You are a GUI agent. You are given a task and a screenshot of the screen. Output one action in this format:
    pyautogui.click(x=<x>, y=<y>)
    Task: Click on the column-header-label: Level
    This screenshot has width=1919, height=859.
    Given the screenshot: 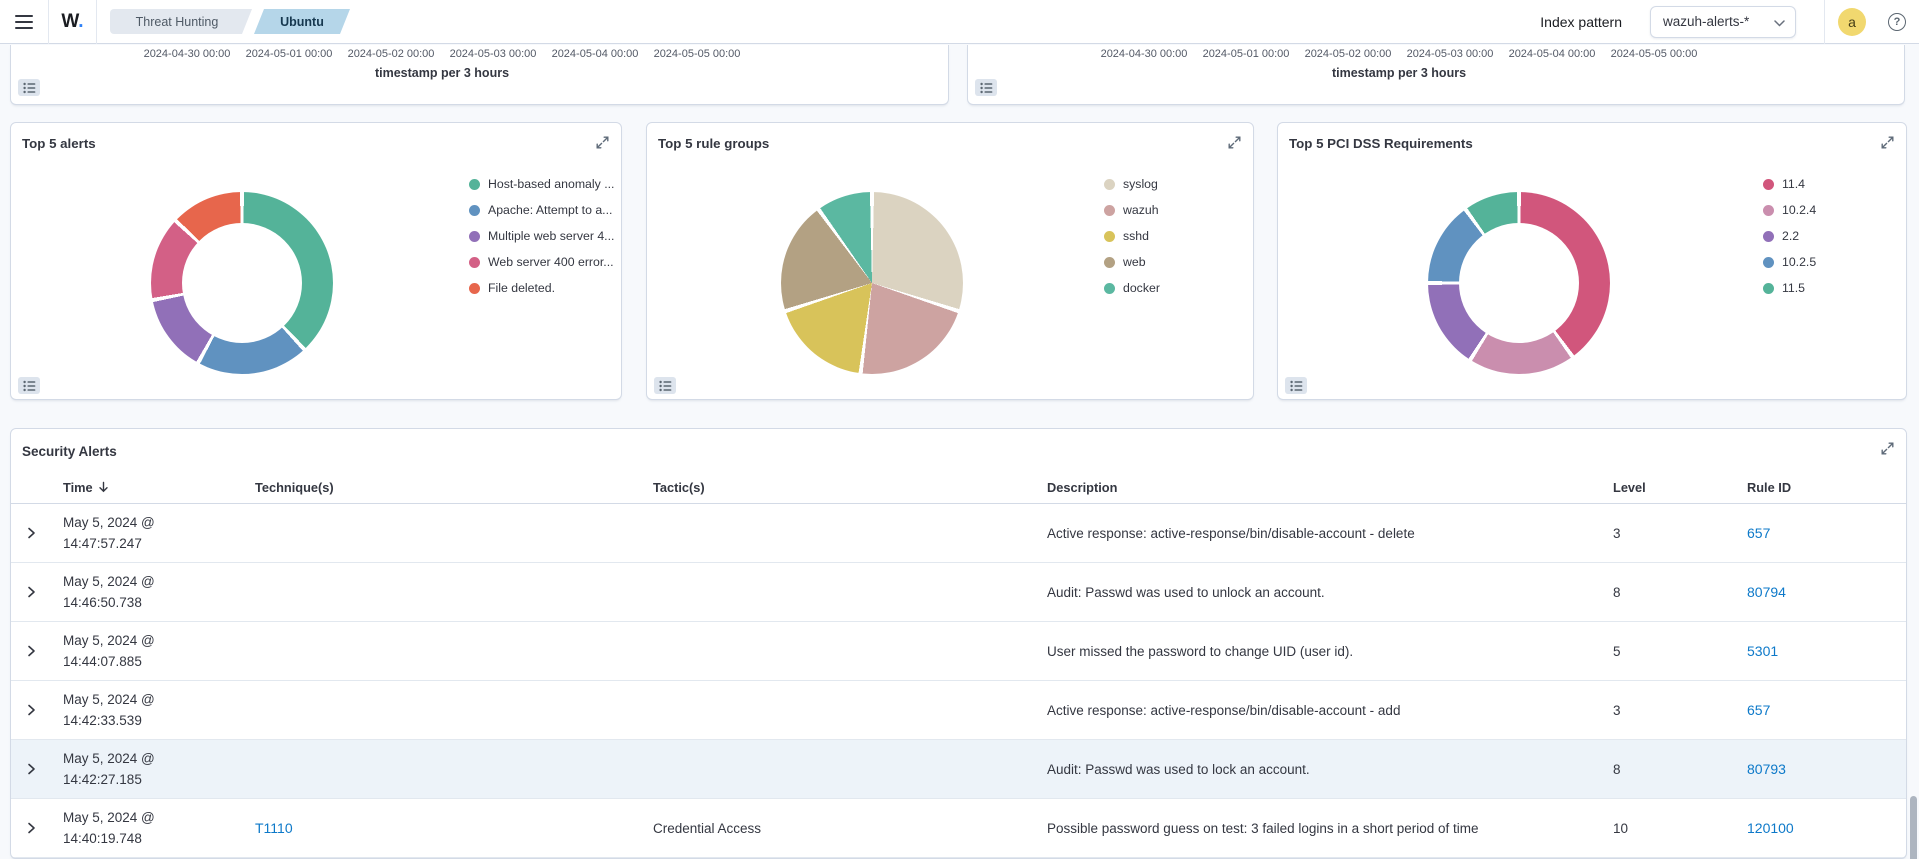 What is the action you would take?
    pyautogui.click(x=1629, y=487)
    